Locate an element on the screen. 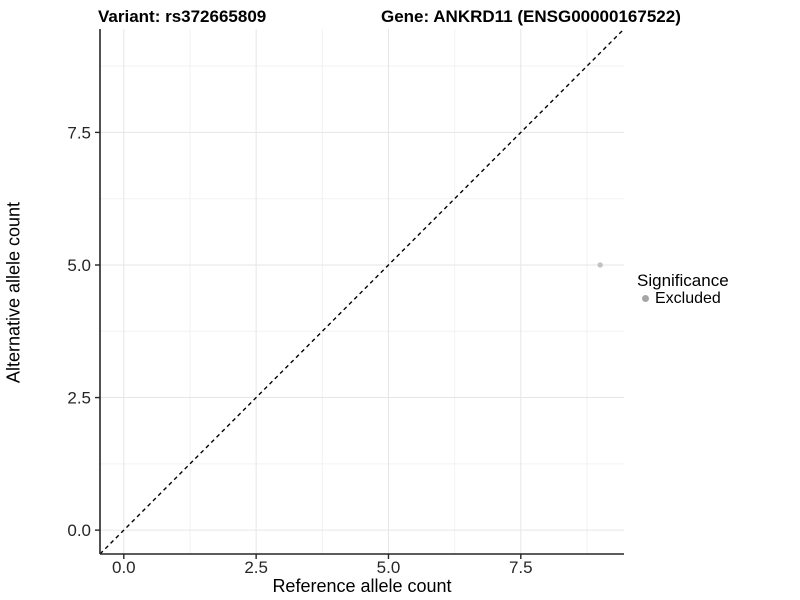 The image size is (800, 600). y-axis-title: Alternative allele count is located at coordinates (13, 292).